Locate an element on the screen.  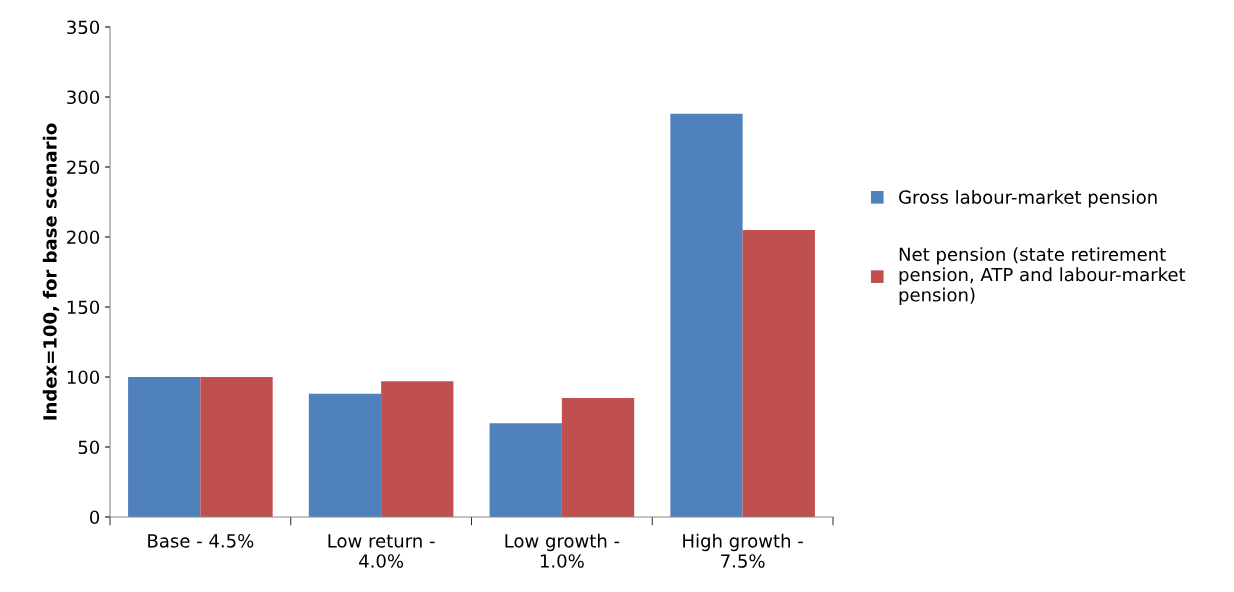
x-tick-label: Low growth - 1.0% is located at coordinates (562, 550).